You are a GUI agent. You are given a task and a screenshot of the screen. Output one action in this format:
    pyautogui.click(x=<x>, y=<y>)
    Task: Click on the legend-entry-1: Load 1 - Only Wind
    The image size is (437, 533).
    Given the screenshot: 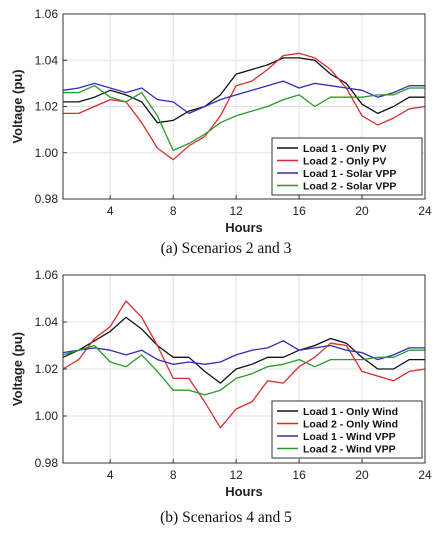 What is the action you would take?
    pyautogui.click(x=350, y=412)
    